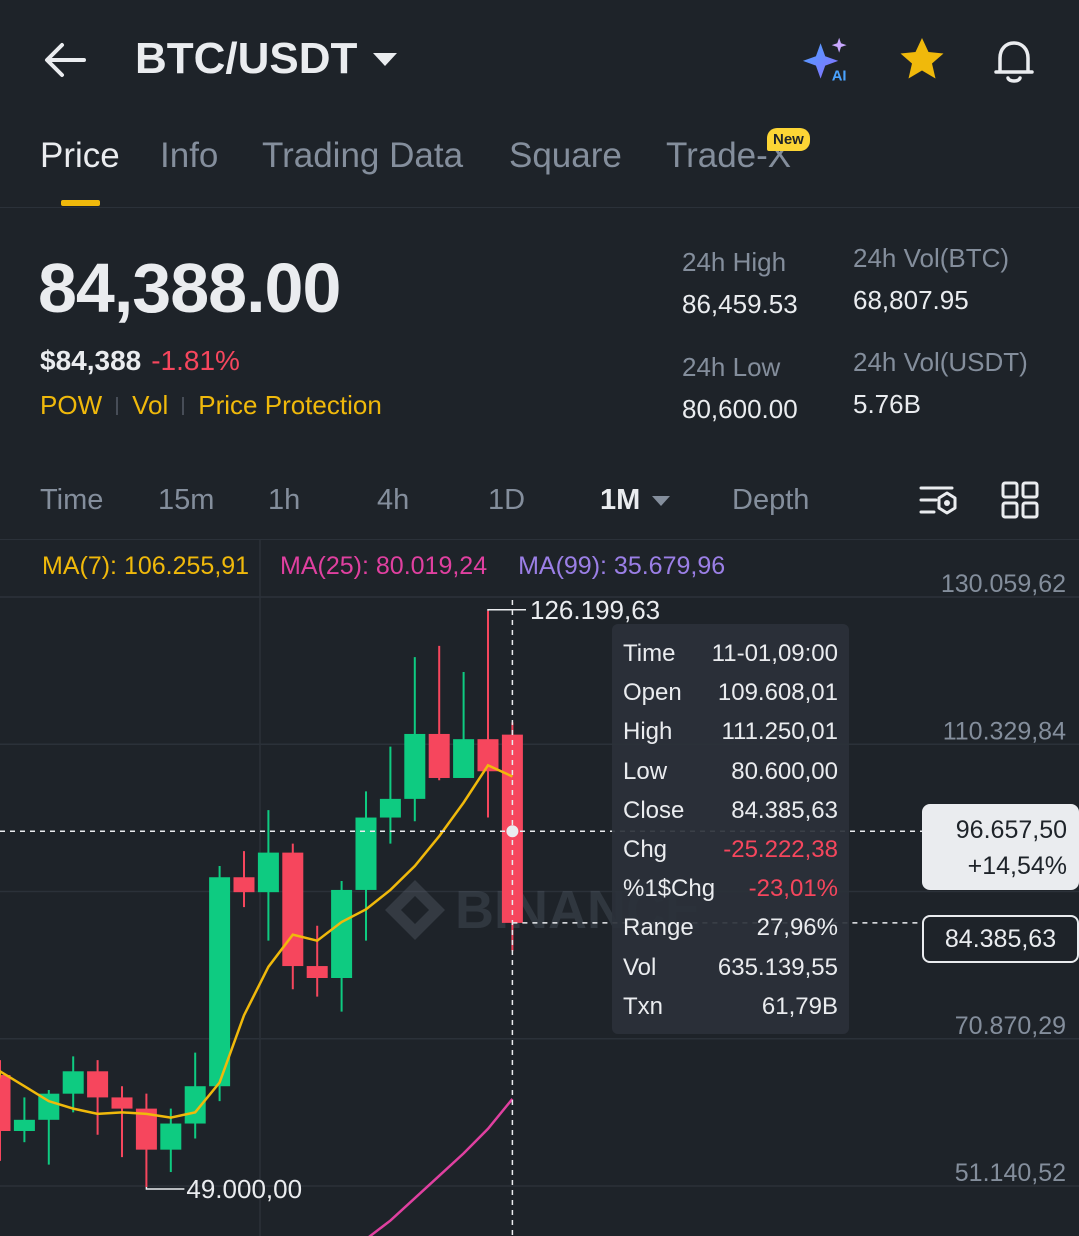  I want to click on tab-bar: Price Info Trading Data Square Trade-X, so click(539, 164).